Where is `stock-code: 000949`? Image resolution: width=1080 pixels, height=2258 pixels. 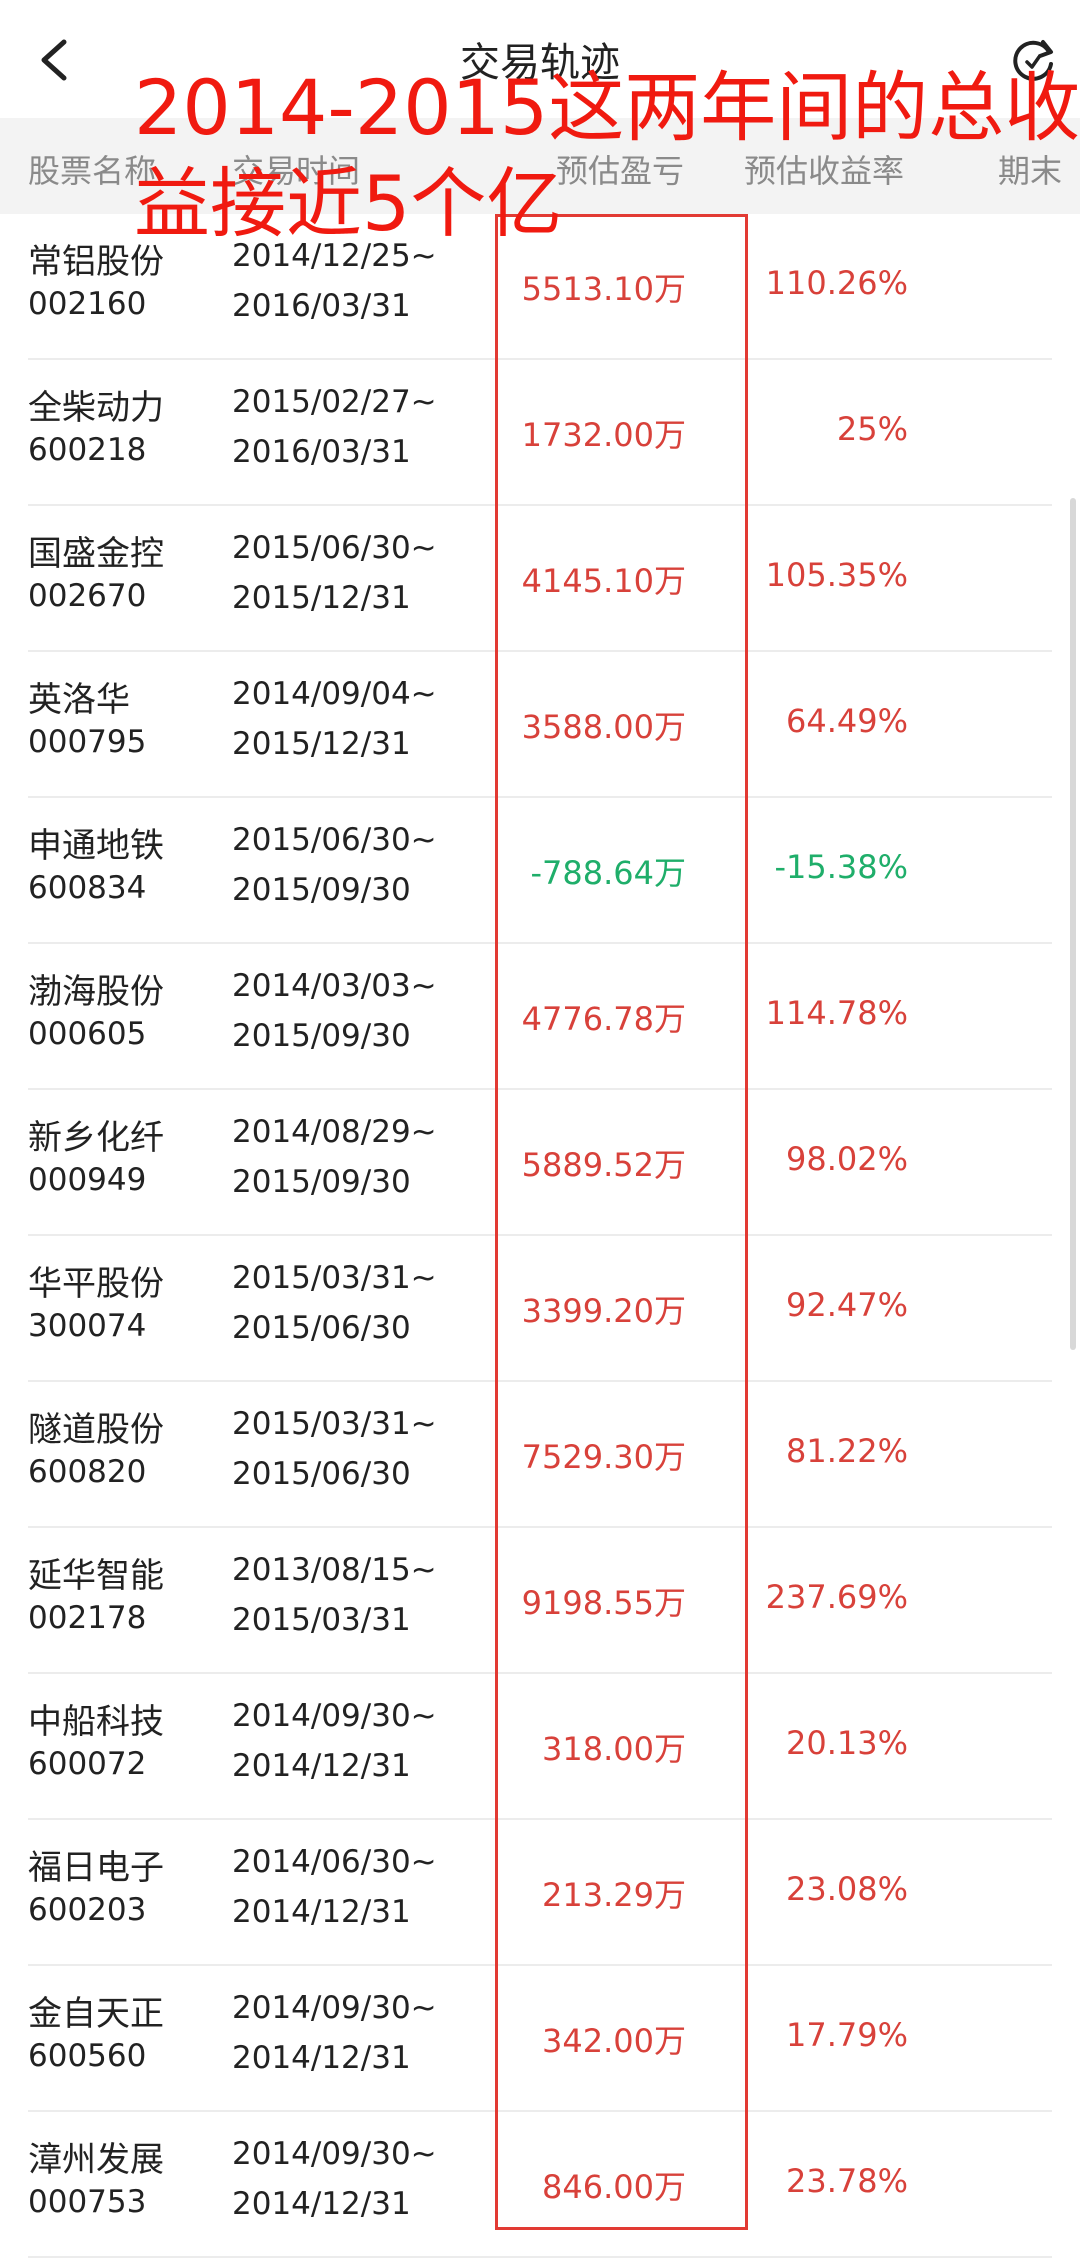
stock-code: 000949 is located at coordinates (87, 1180).